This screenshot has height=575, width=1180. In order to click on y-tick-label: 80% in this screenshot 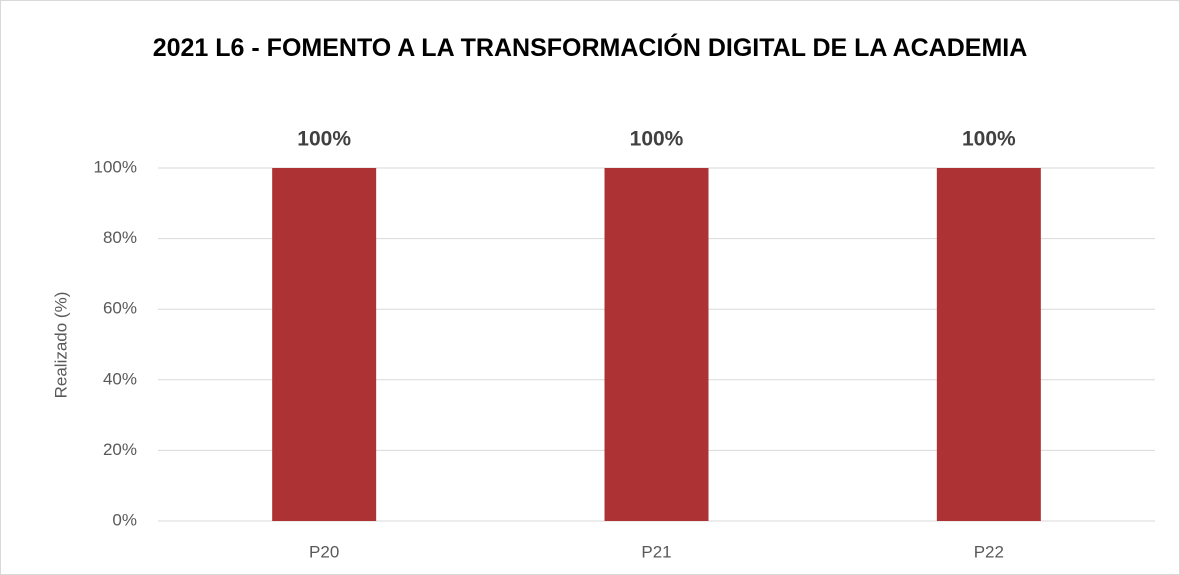, I will do `click(120, 237)`.